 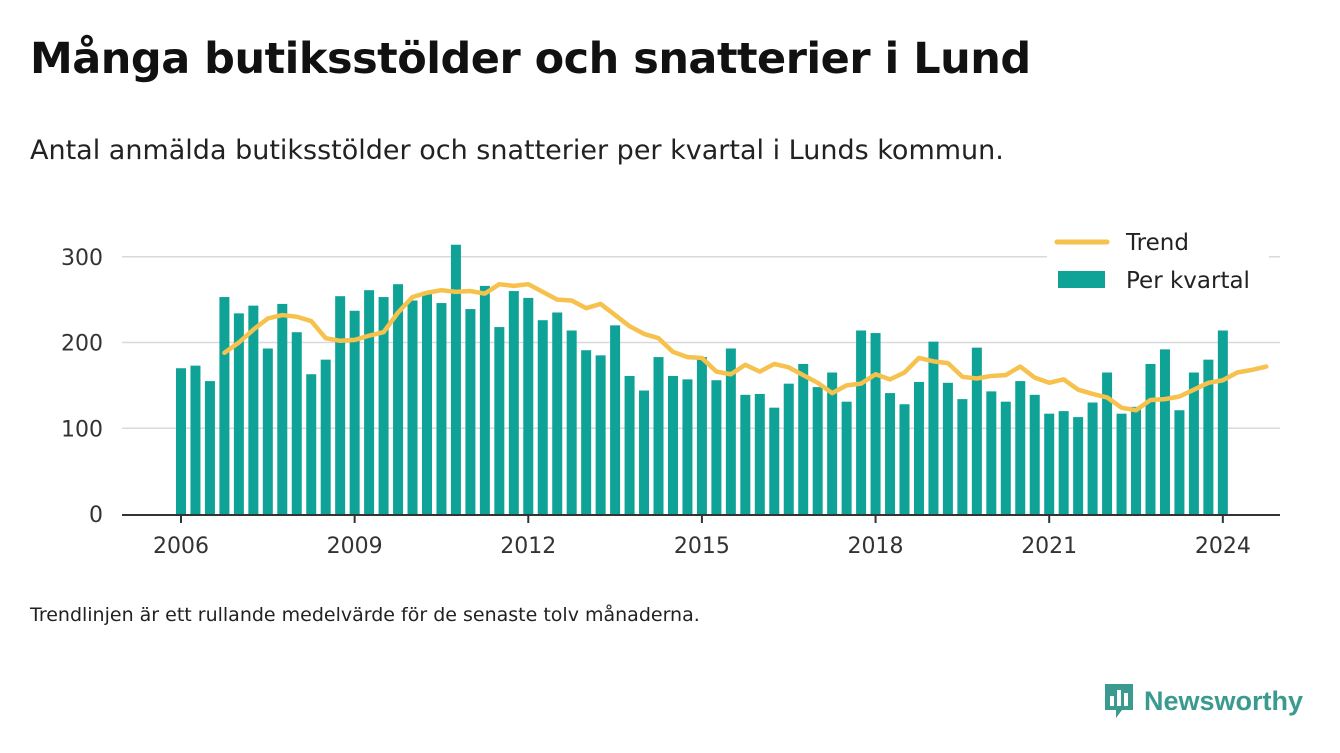 What do you see at coordinates (1223, 546) in the screenshot?
I see `x-tick-label: 2024` at bounding box center [1223, 546].